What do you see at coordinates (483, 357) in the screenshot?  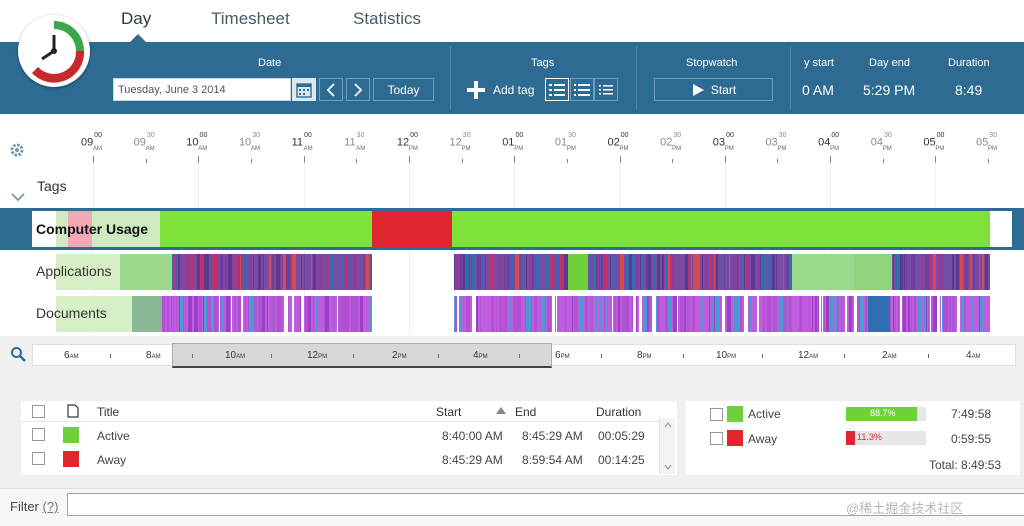 I see `overview-ampm: PM` at bounding box center [483, 357].